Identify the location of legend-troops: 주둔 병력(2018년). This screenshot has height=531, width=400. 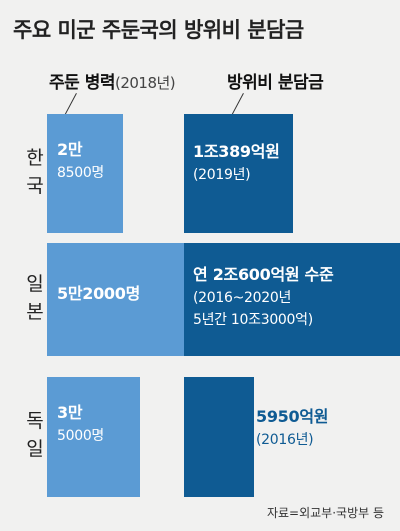
(112, 80).